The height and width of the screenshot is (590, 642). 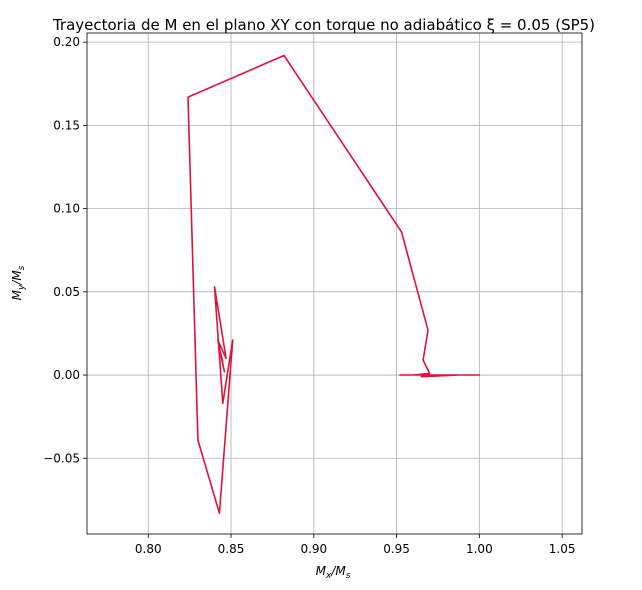 What do you see at coordinates (313, 549) in the screenshot?
I see `x-tick-label: 0.90` at bounding box center [313, 549].